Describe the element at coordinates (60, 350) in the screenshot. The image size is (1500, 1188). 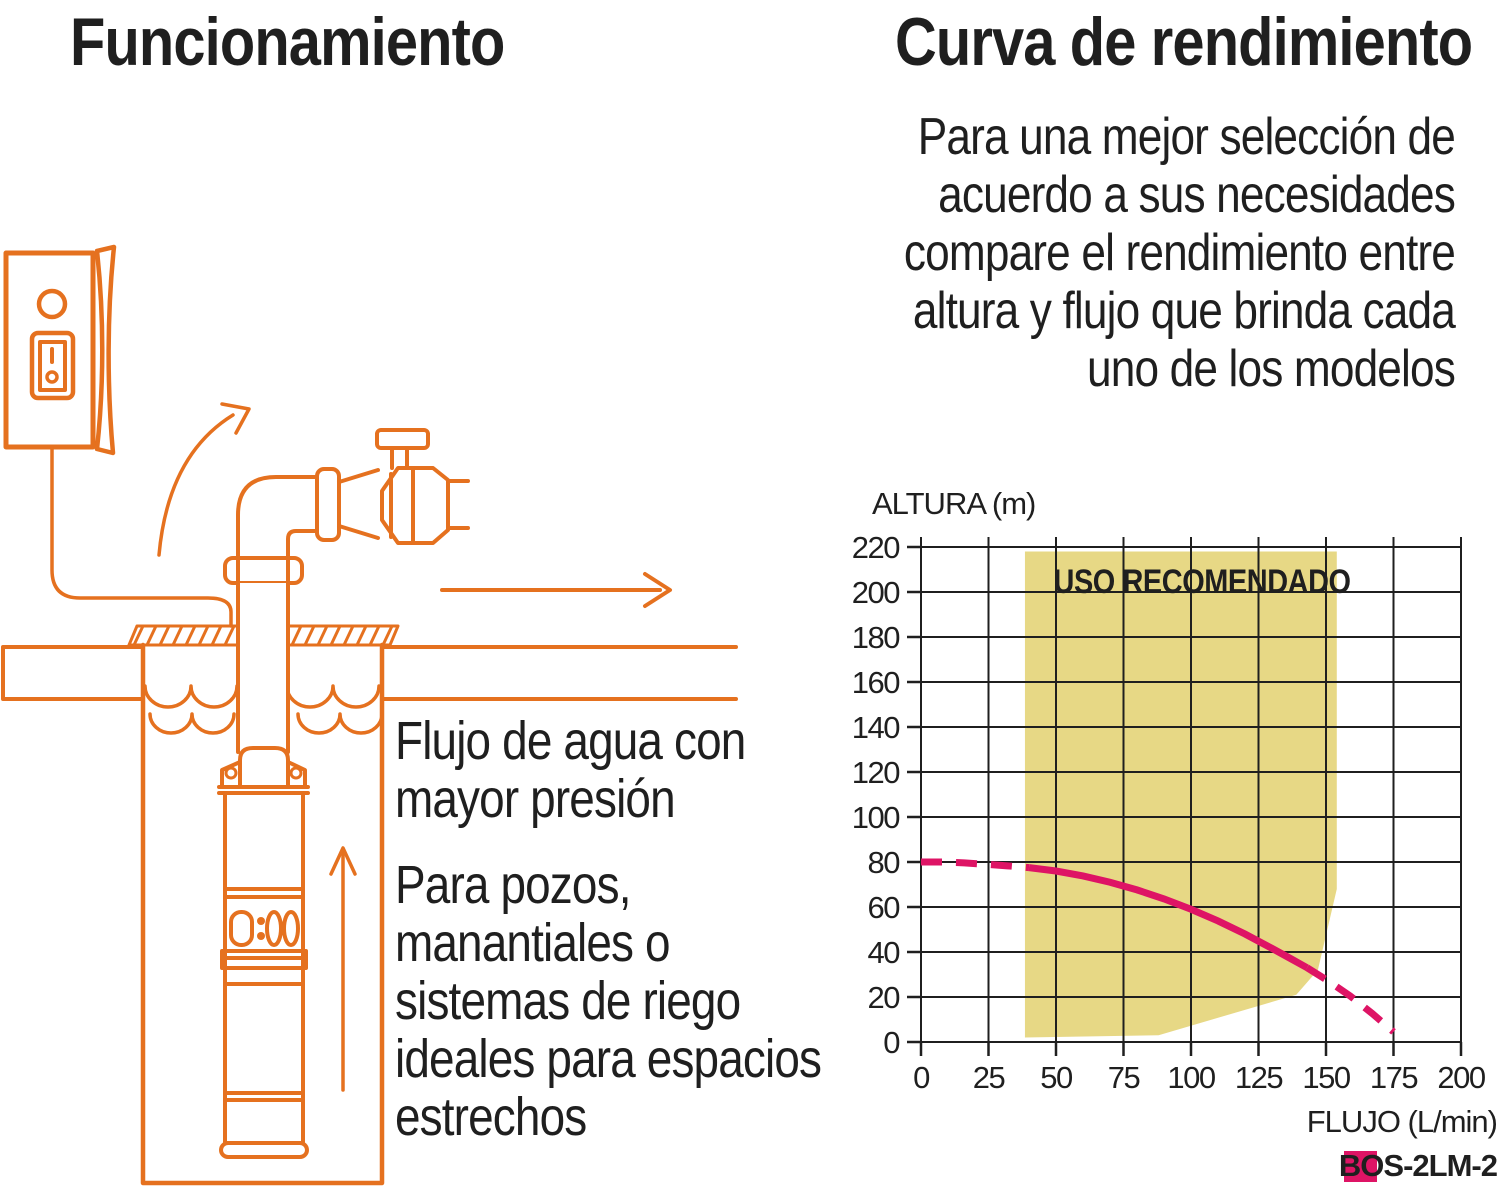
I see `power-switch-box` at that location.